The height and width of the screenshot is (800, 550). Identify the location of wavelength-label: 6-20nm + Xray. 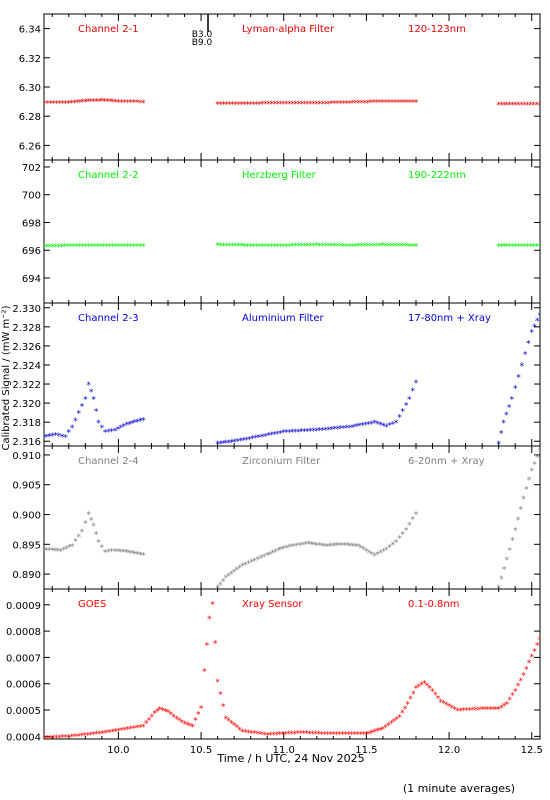
(446, 461).